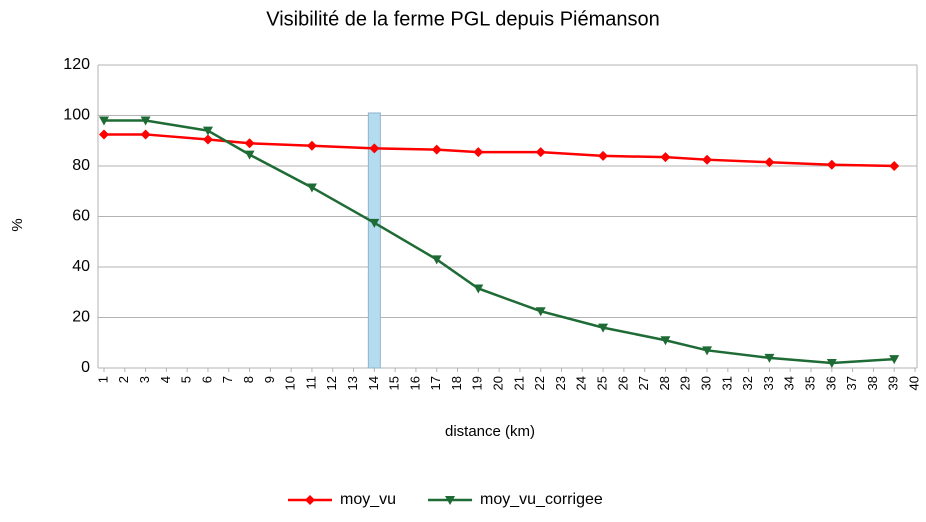 Image resolution: width=926 pixels, height=522 pixels. What do you see at coordinates (893, 383) in the screenshot?
I see `x-tick-label: 39` at bounding box center [893, 383].